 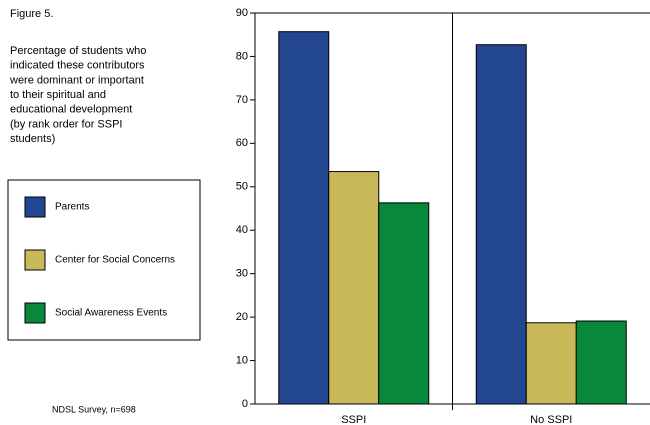 What do you see at coordinates (551, 419) in the screenshot?
I see `x-tick-label: No SSPI` at bounding box center [551, 419].